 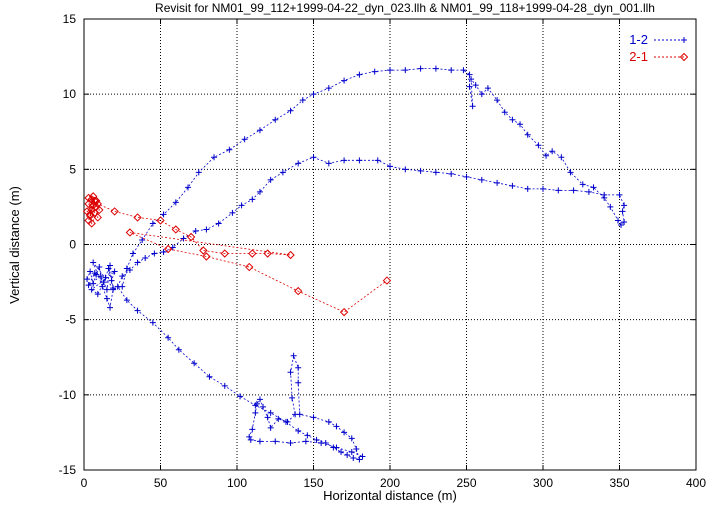 I want to click on y-tick-label: -15, so click(x=68, y=470).